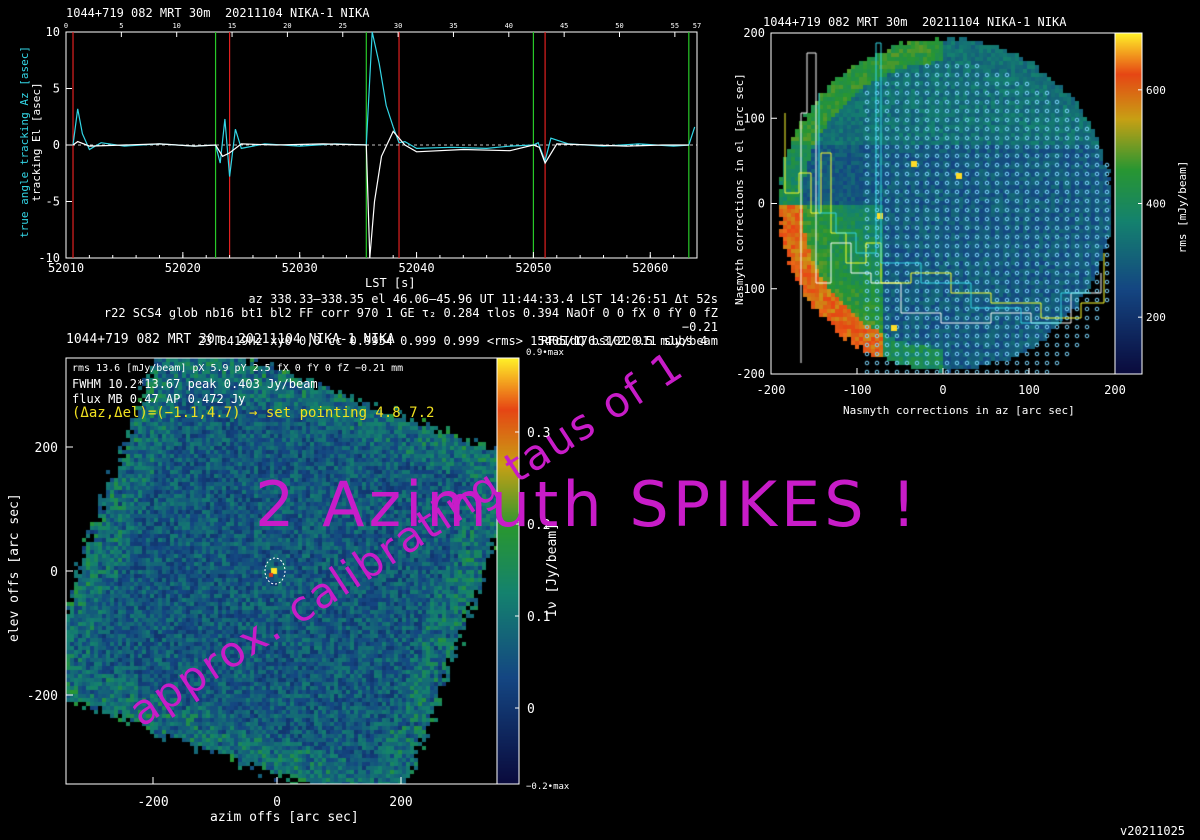 The height and width of the screenshot is (840, 1200). What do you see at coordinates (650, 268) in the screenshot?
I see `x-tick-label: 52060` at bounding box center [650, 268].